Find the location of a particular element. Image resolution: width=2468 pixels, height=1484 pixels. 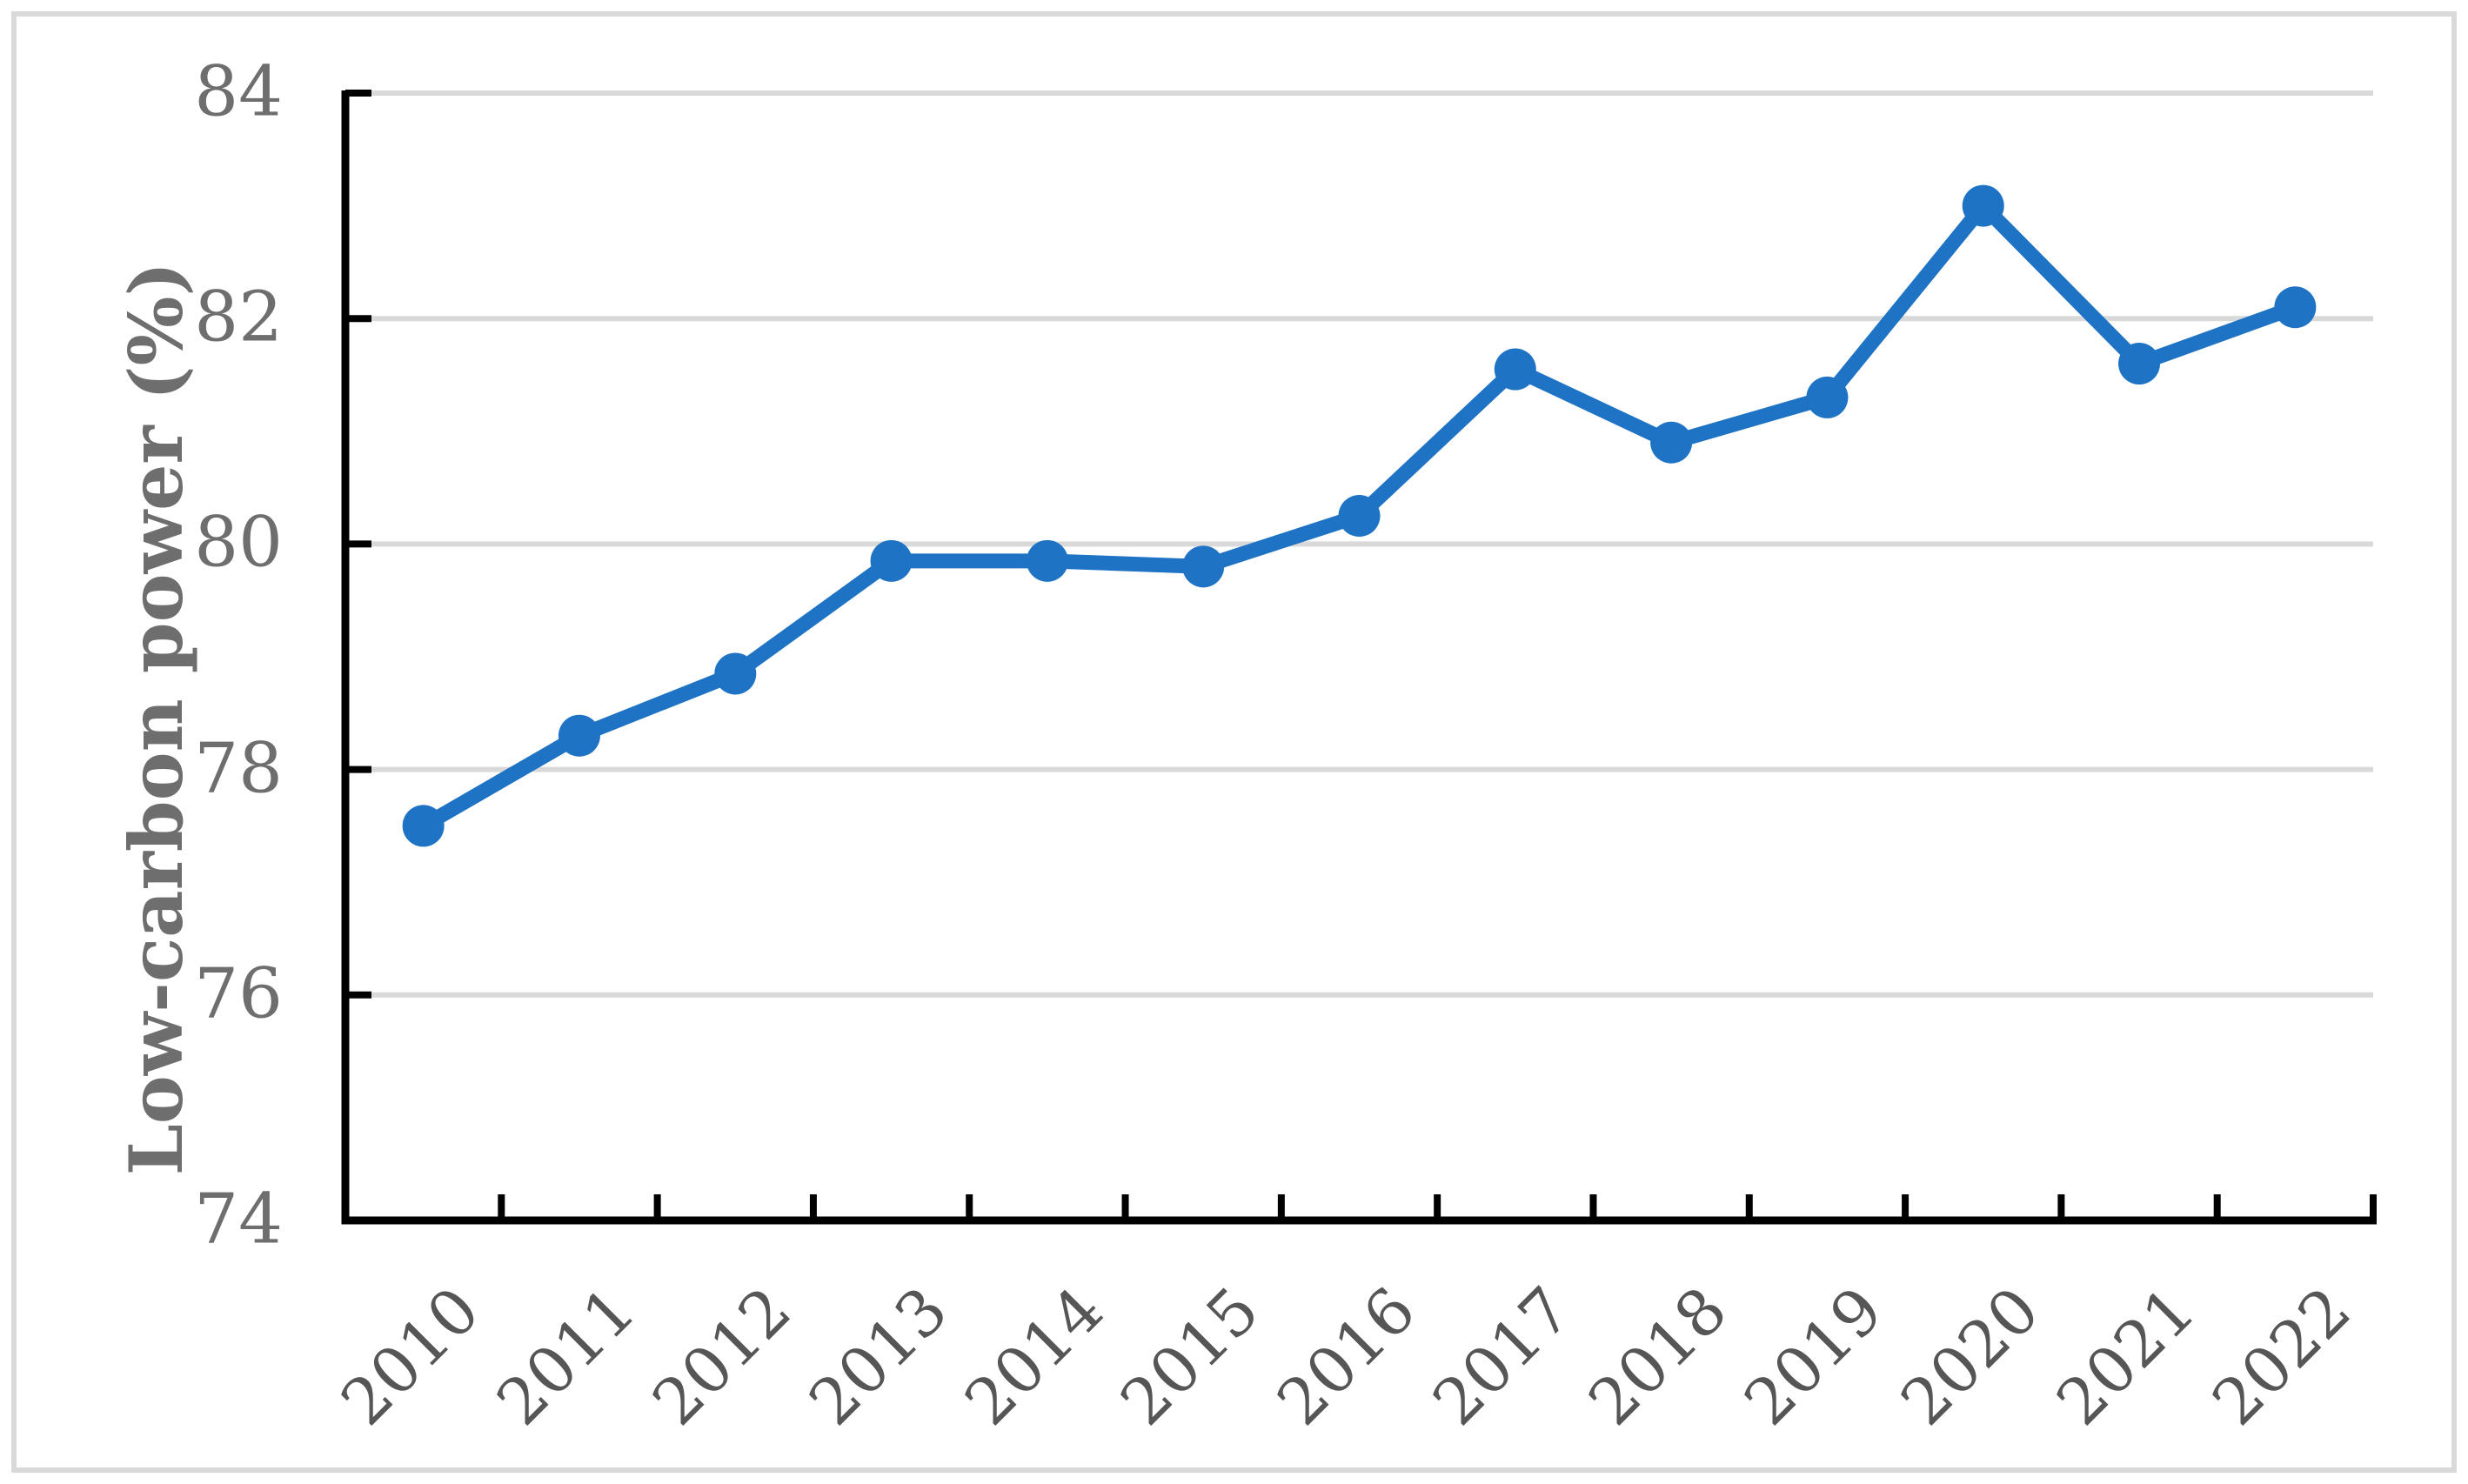

data-point-2011 is located at coordinates (579, 735).